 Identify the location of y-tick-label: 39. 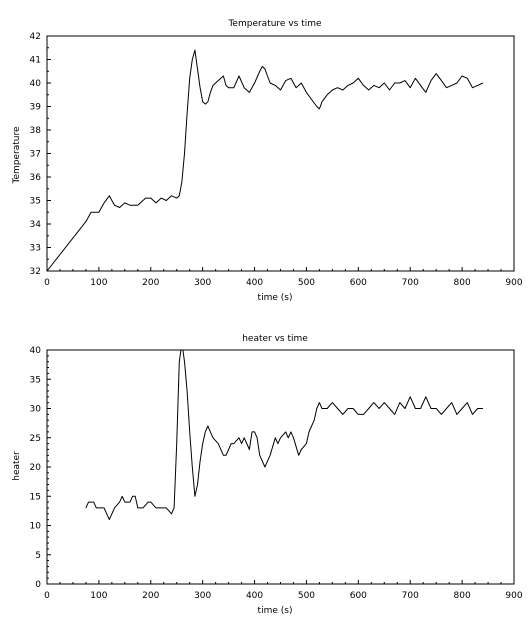
(36, 108).